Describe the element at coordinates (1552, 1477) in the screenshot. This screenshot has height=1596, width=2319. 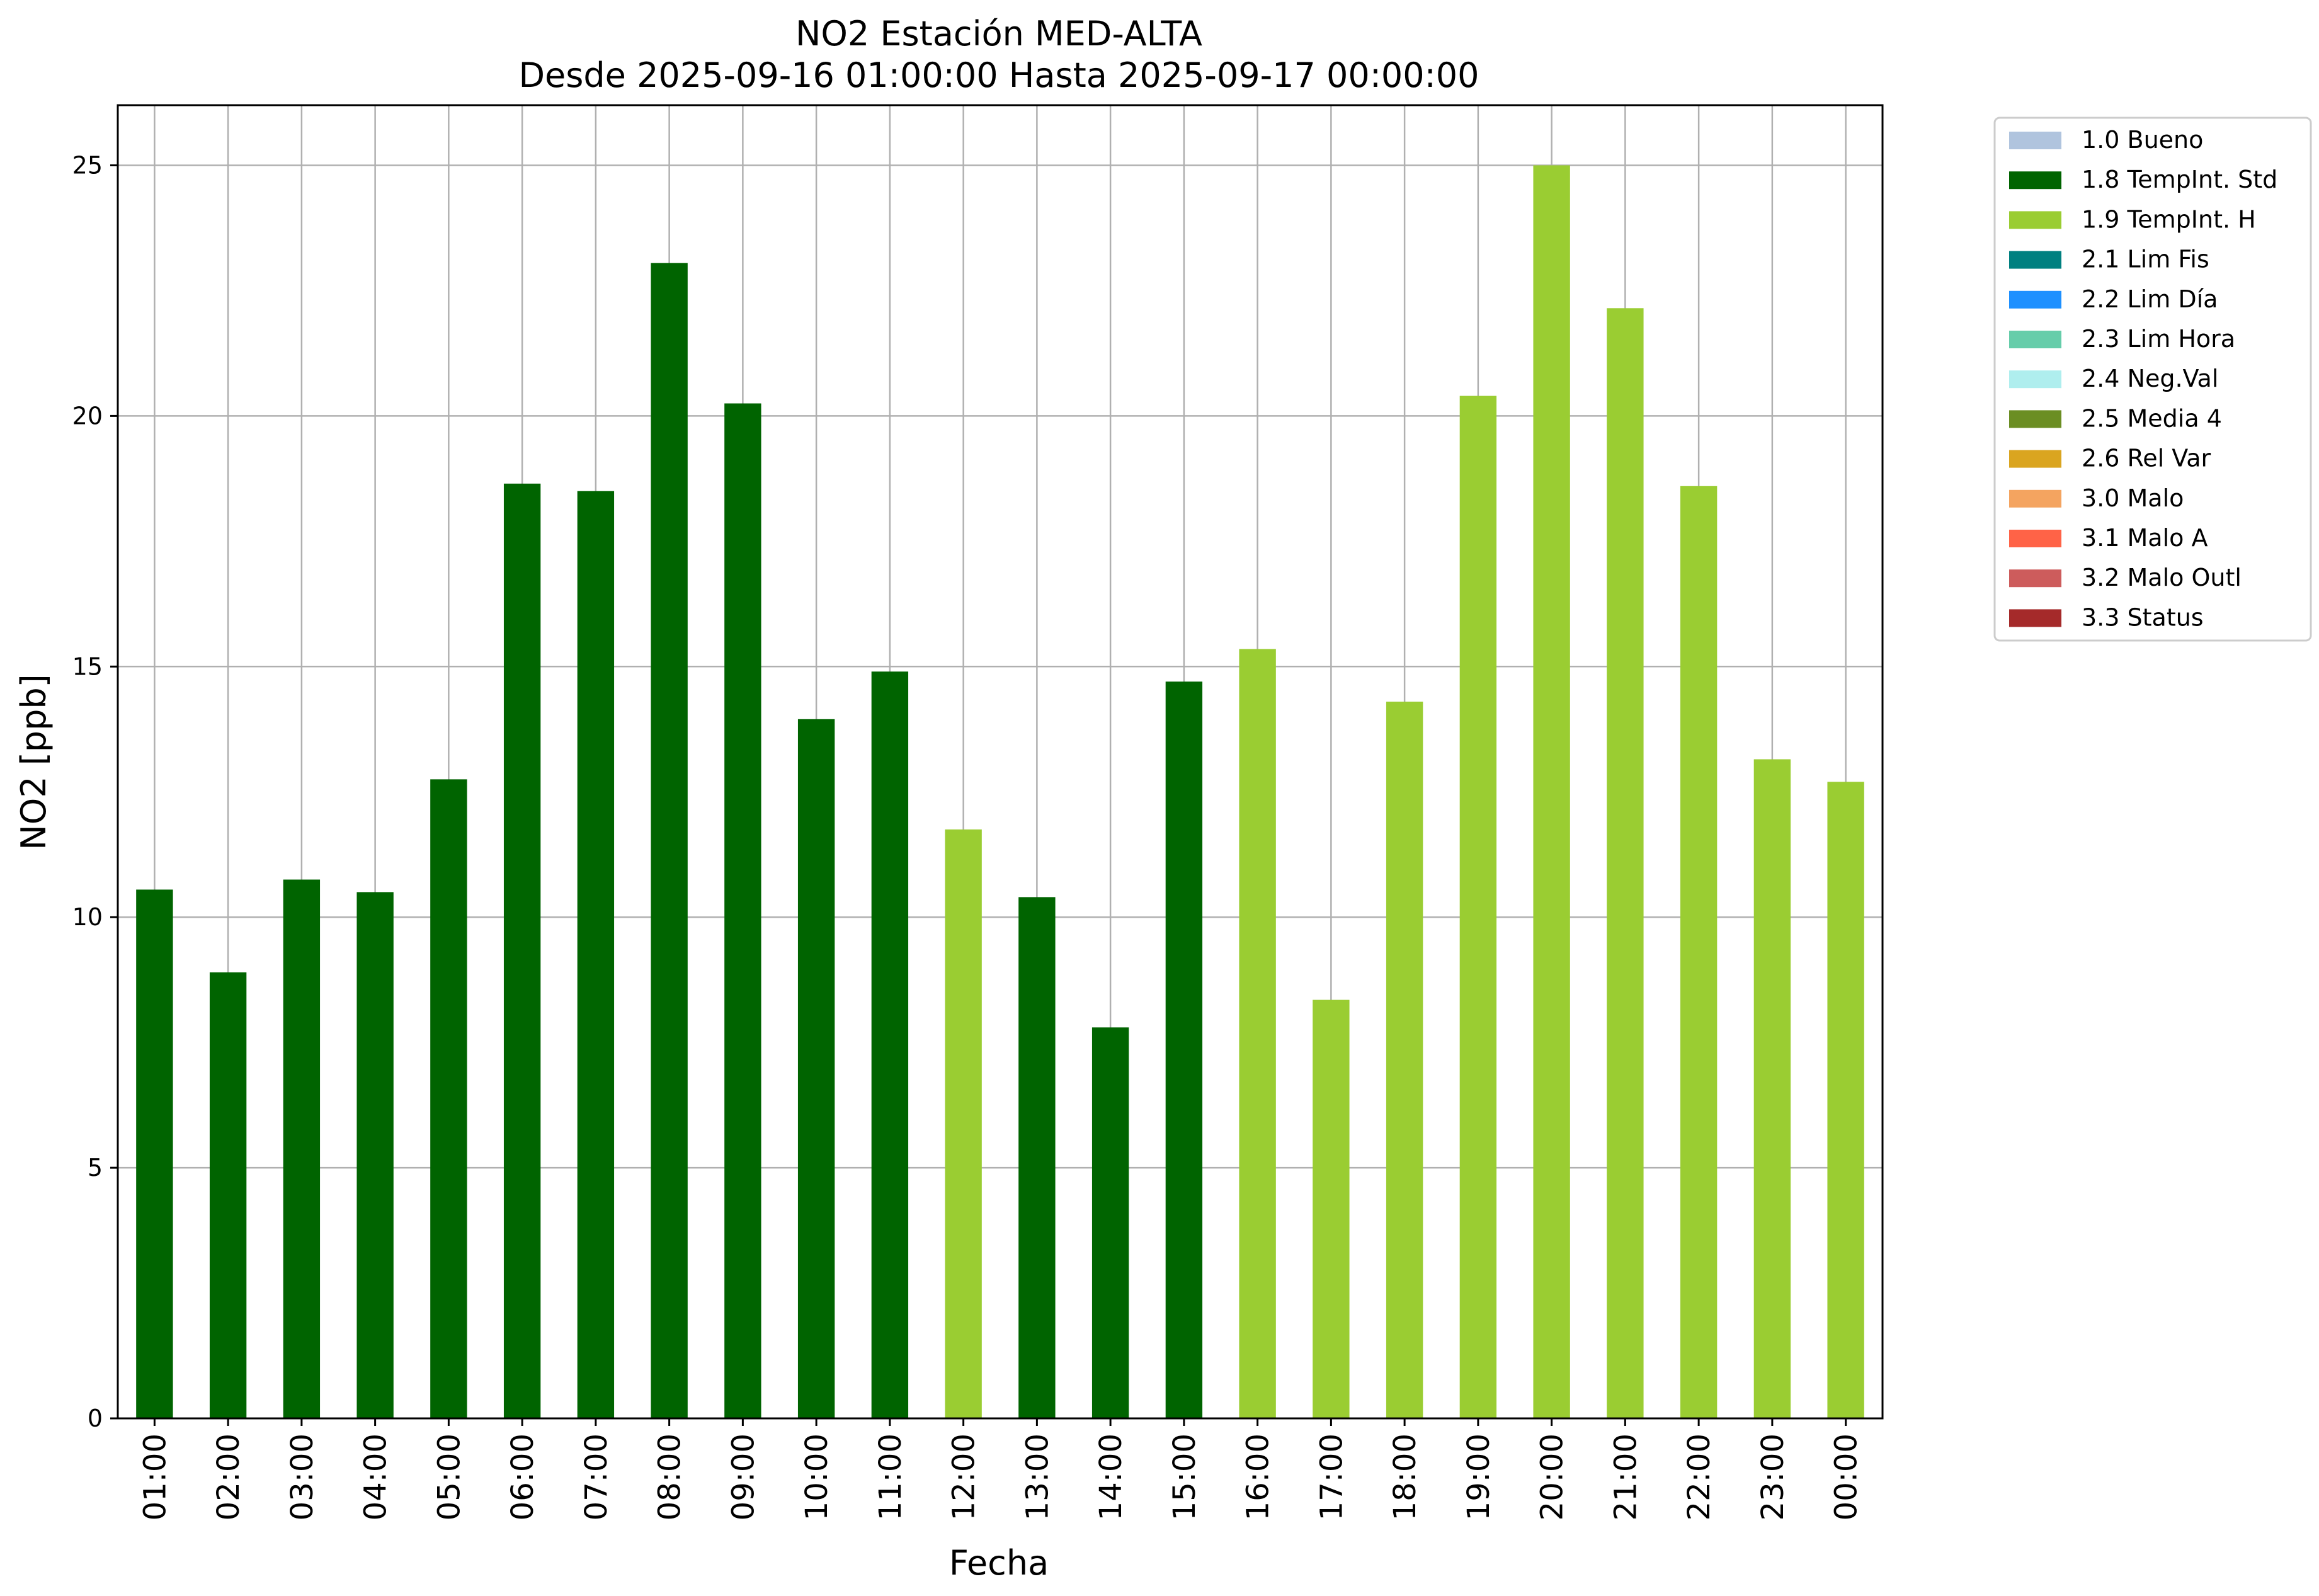
I see `x-tick-label: 20:00` at that location.